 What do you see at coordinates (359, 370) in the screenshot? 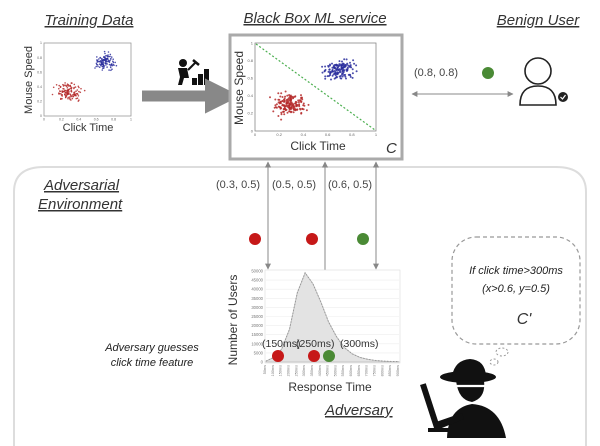
I see `response-chart-x-tick: 650ms` at bounding box center [359, 370].